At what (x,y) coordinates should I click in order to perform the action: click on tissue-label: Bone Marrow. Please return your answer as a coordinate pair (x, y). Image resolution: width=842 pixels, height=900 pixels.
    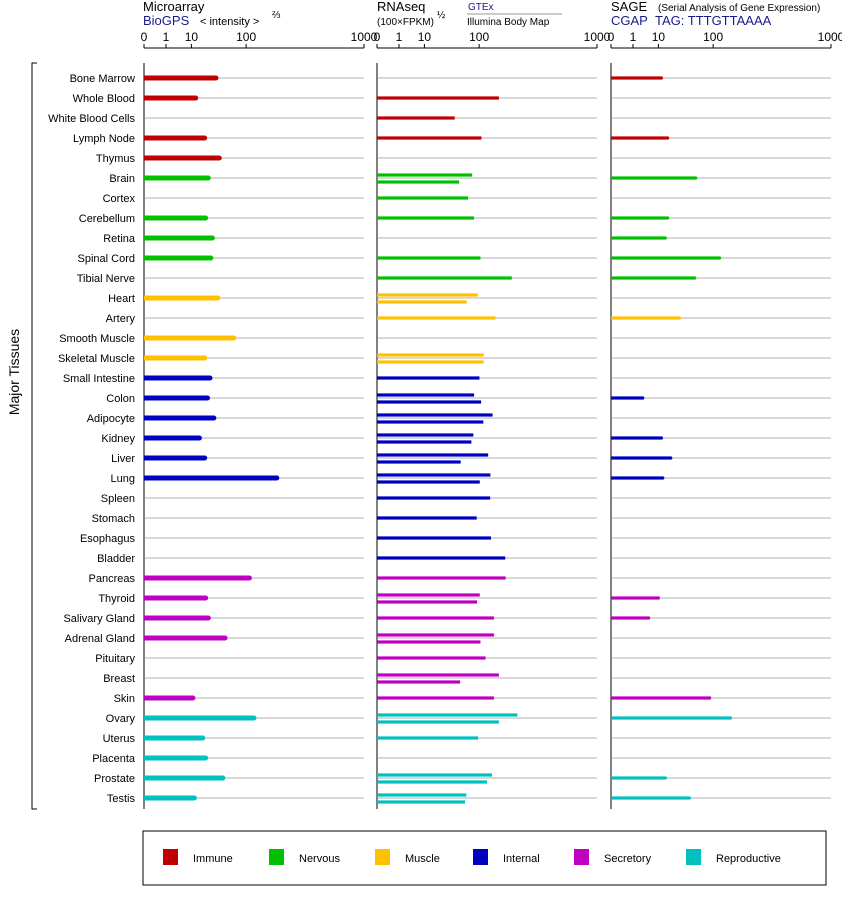
    Looking at the image, I should click on (102, 79).